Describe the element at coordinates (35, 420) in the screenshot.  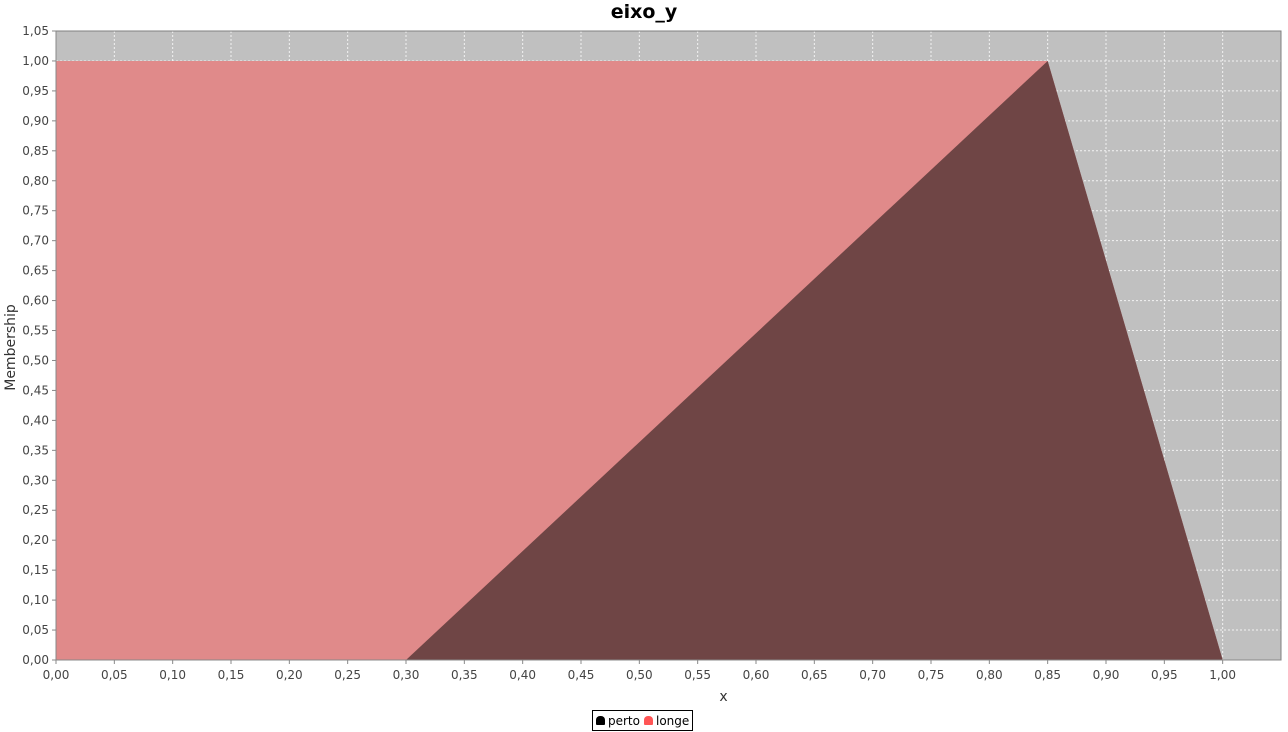
I see `y-tick-label: 0,40` at that location.